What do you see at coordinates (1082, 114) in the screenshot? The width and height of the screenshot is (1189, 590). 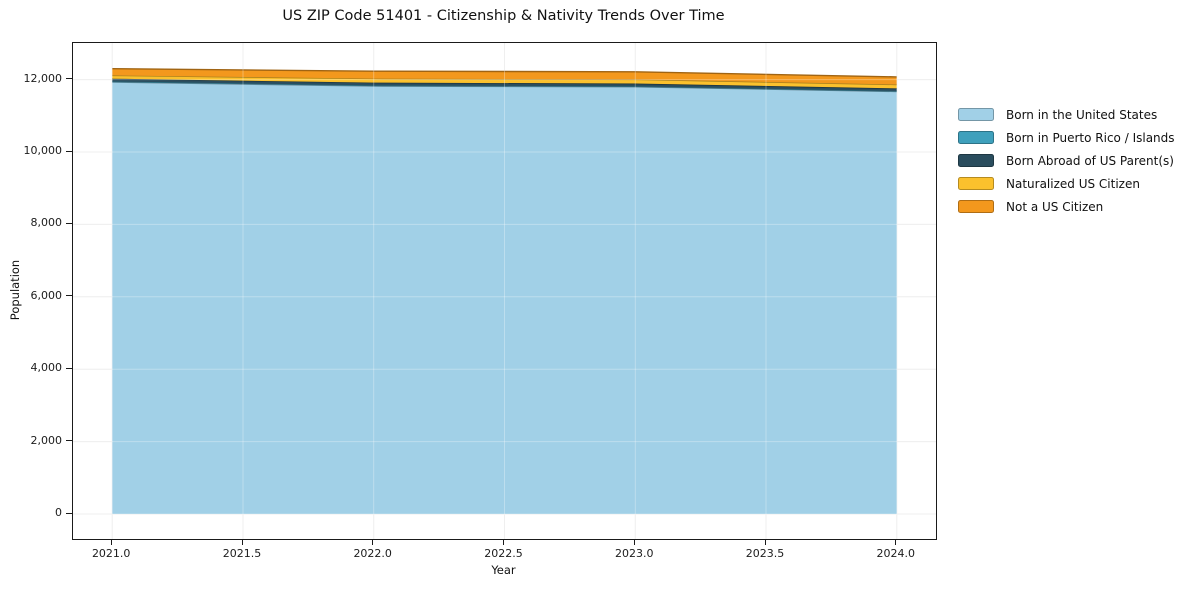 I see `legend-label: Born in the United States` at bounding box center [1082, 114].